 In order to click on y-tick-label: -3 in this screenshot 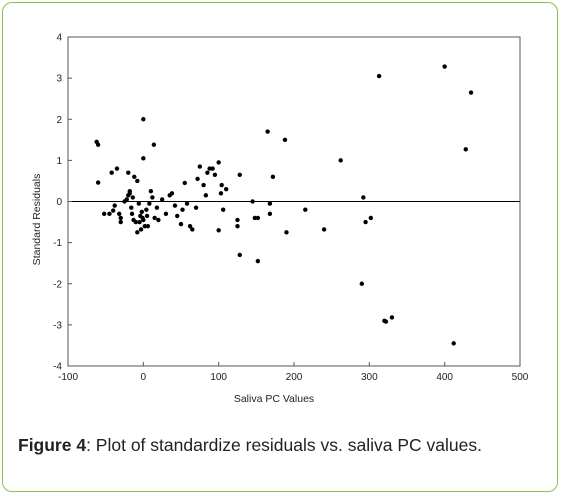, I will do `click(57, 325)`.